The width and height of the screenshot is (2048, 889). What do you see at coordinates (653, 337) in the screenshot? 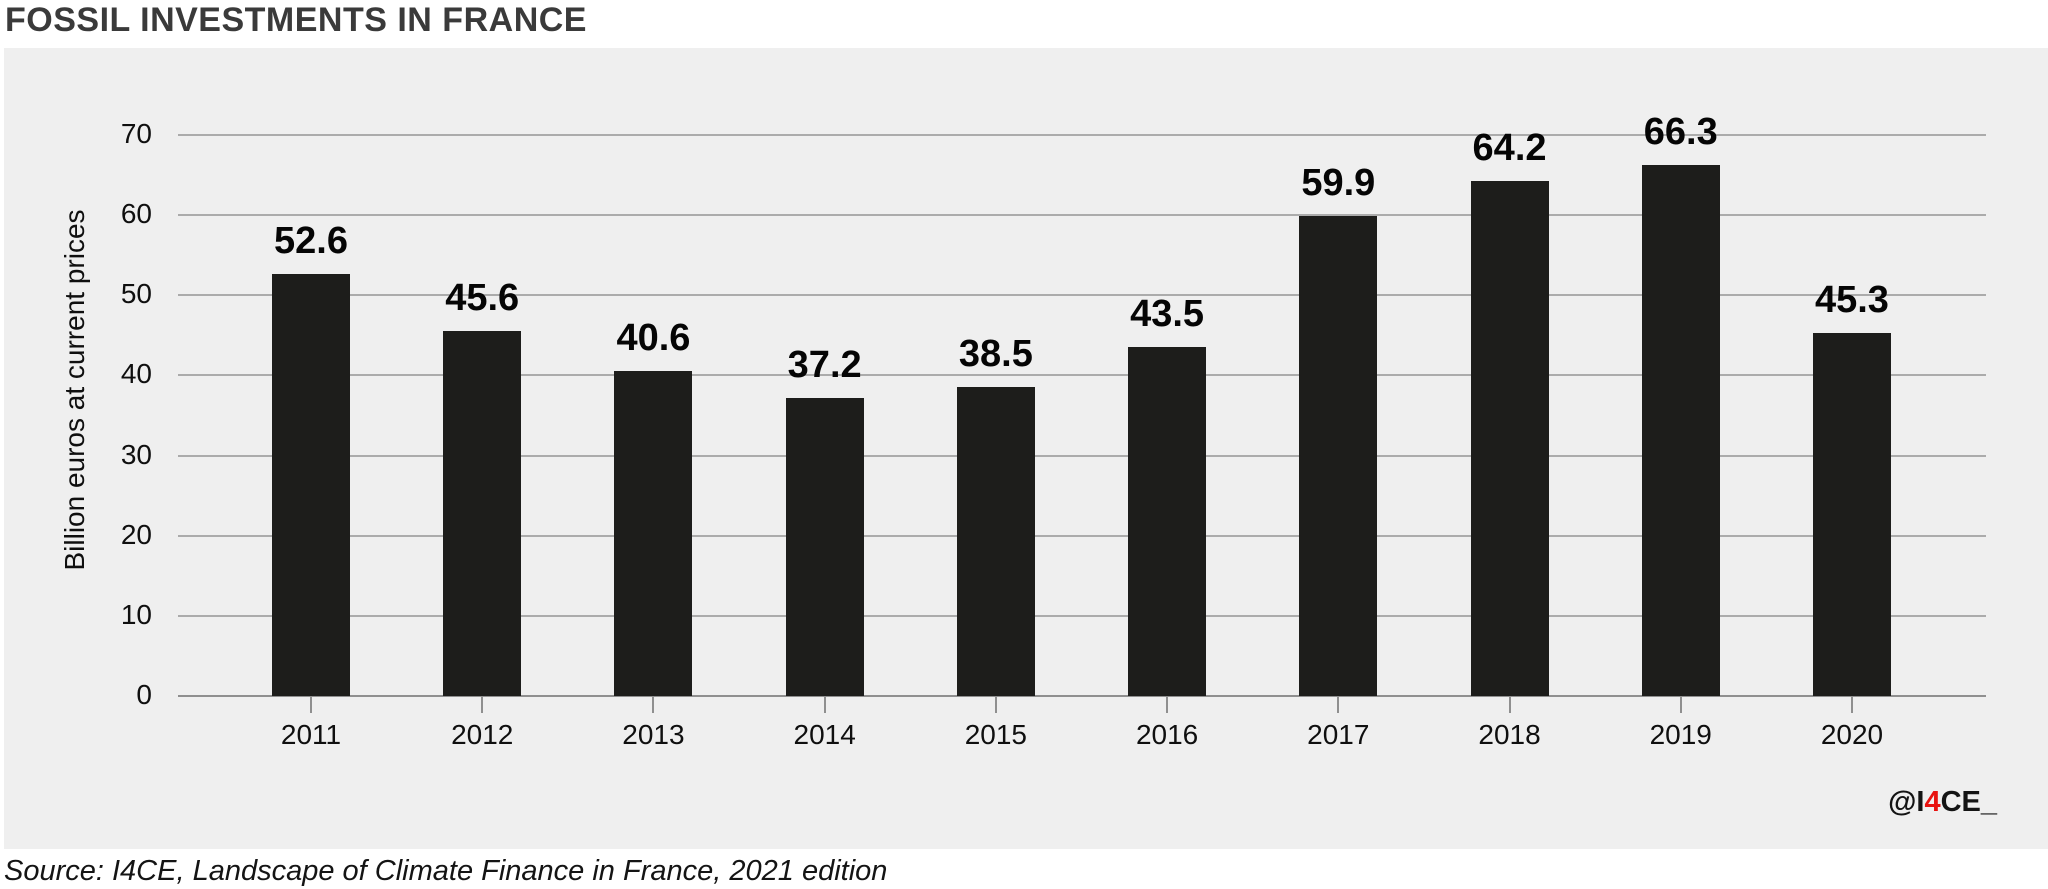
I see `bar-value-label: 40.6` at bounding box center [653, 337].